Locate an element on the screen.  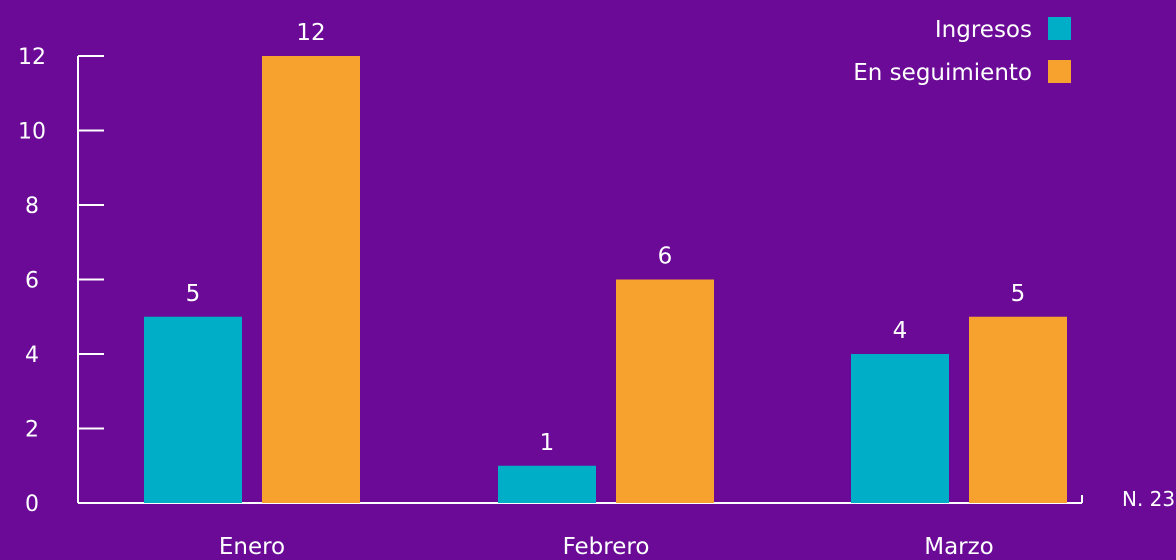
y-tick-label: 8 is located at coordinates (32, 206).